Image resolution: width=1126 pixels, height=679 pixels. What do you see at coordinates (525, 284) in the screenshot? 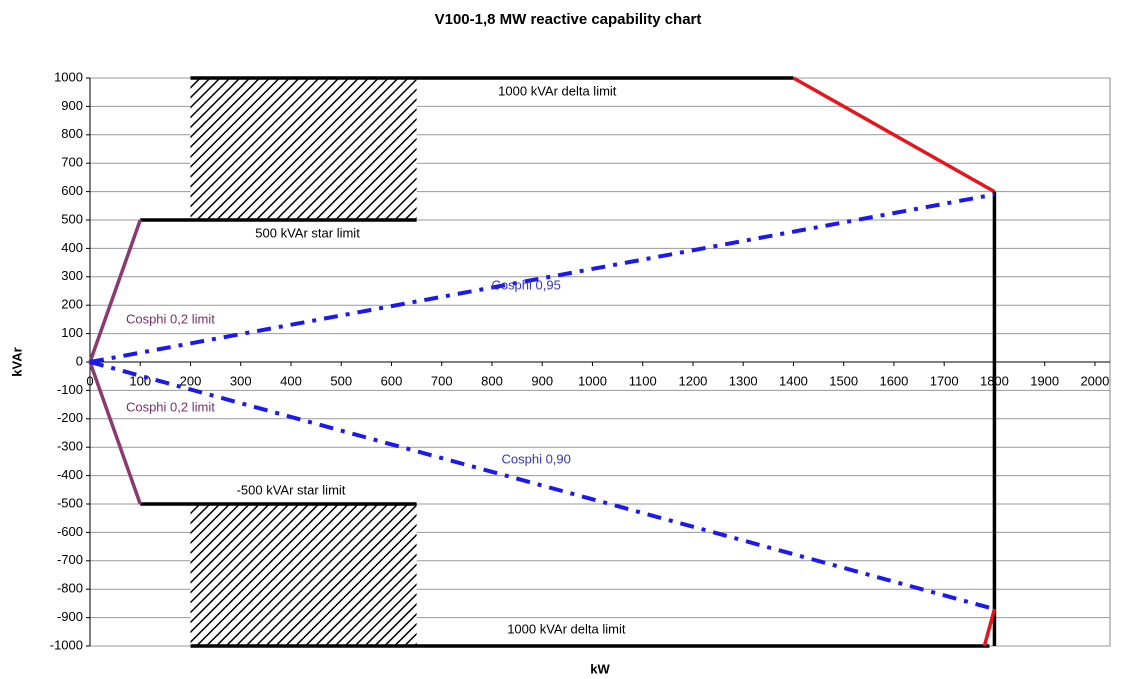
I see `annotation: Cosphi 0,95` at bounding box center [525, 284].